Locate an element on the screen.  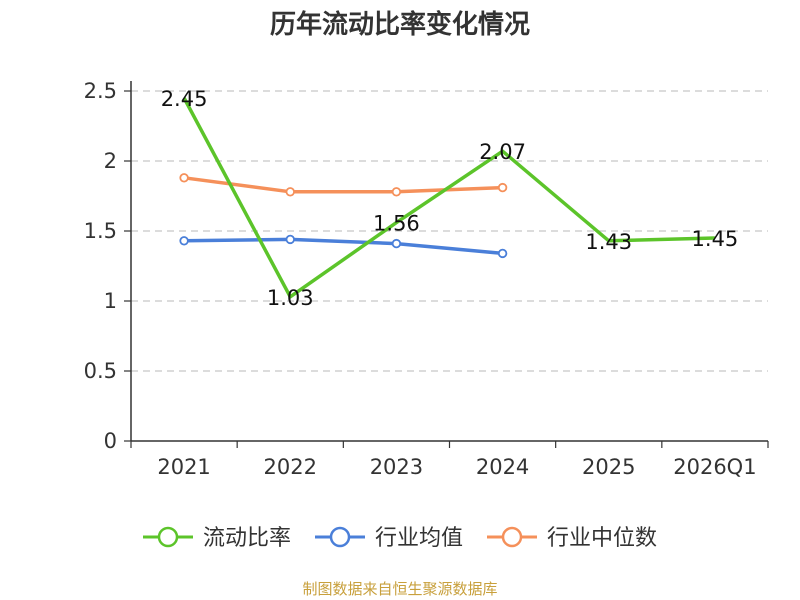
y-tick-label: 0.5 is located at coordinates (100, 371).